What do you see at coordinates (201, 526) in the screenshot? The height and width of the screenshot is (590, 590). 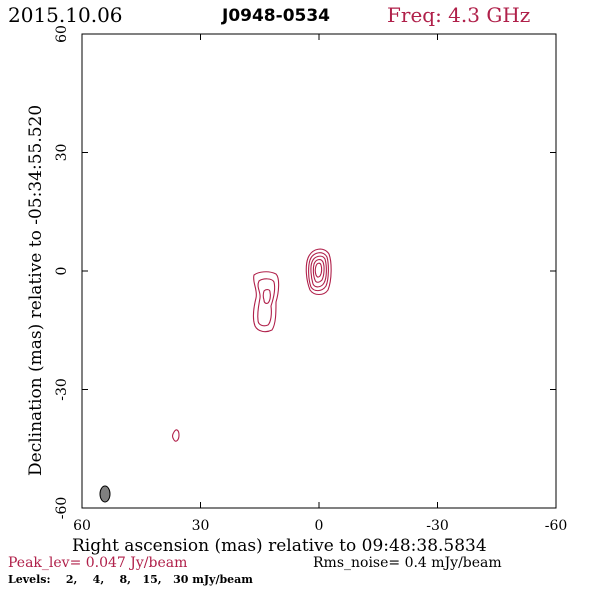 I see `x-tick-label: 30` at bounding box center [201, 526].